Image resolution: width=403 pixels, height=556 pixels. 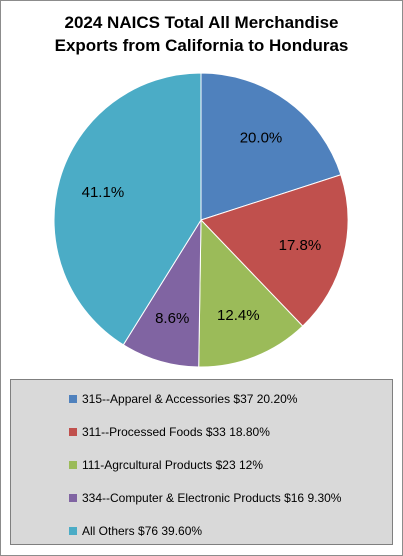 What do you see at coordinates (201, 22) in the screenshot?
I see `chart-title-line-1: 2024 NAICS Total All Merchandise` at bounding box center [201, 22].